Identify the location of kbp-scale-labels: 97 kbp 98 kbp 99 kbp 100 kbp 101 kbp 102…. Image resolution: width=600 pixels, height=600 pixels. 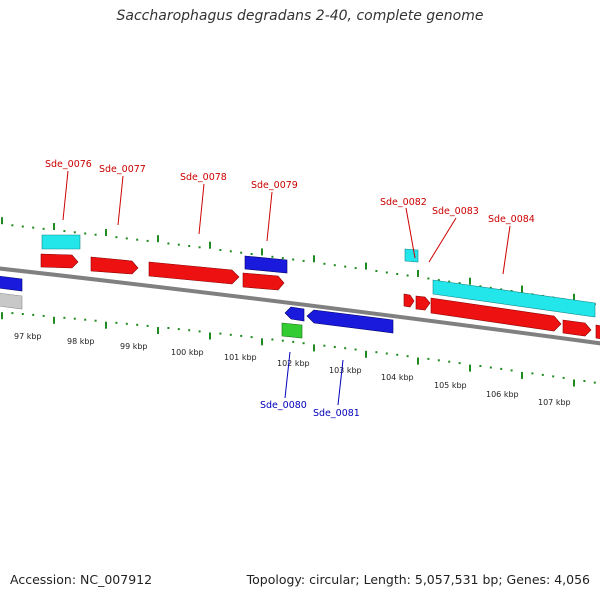
(292, 369).